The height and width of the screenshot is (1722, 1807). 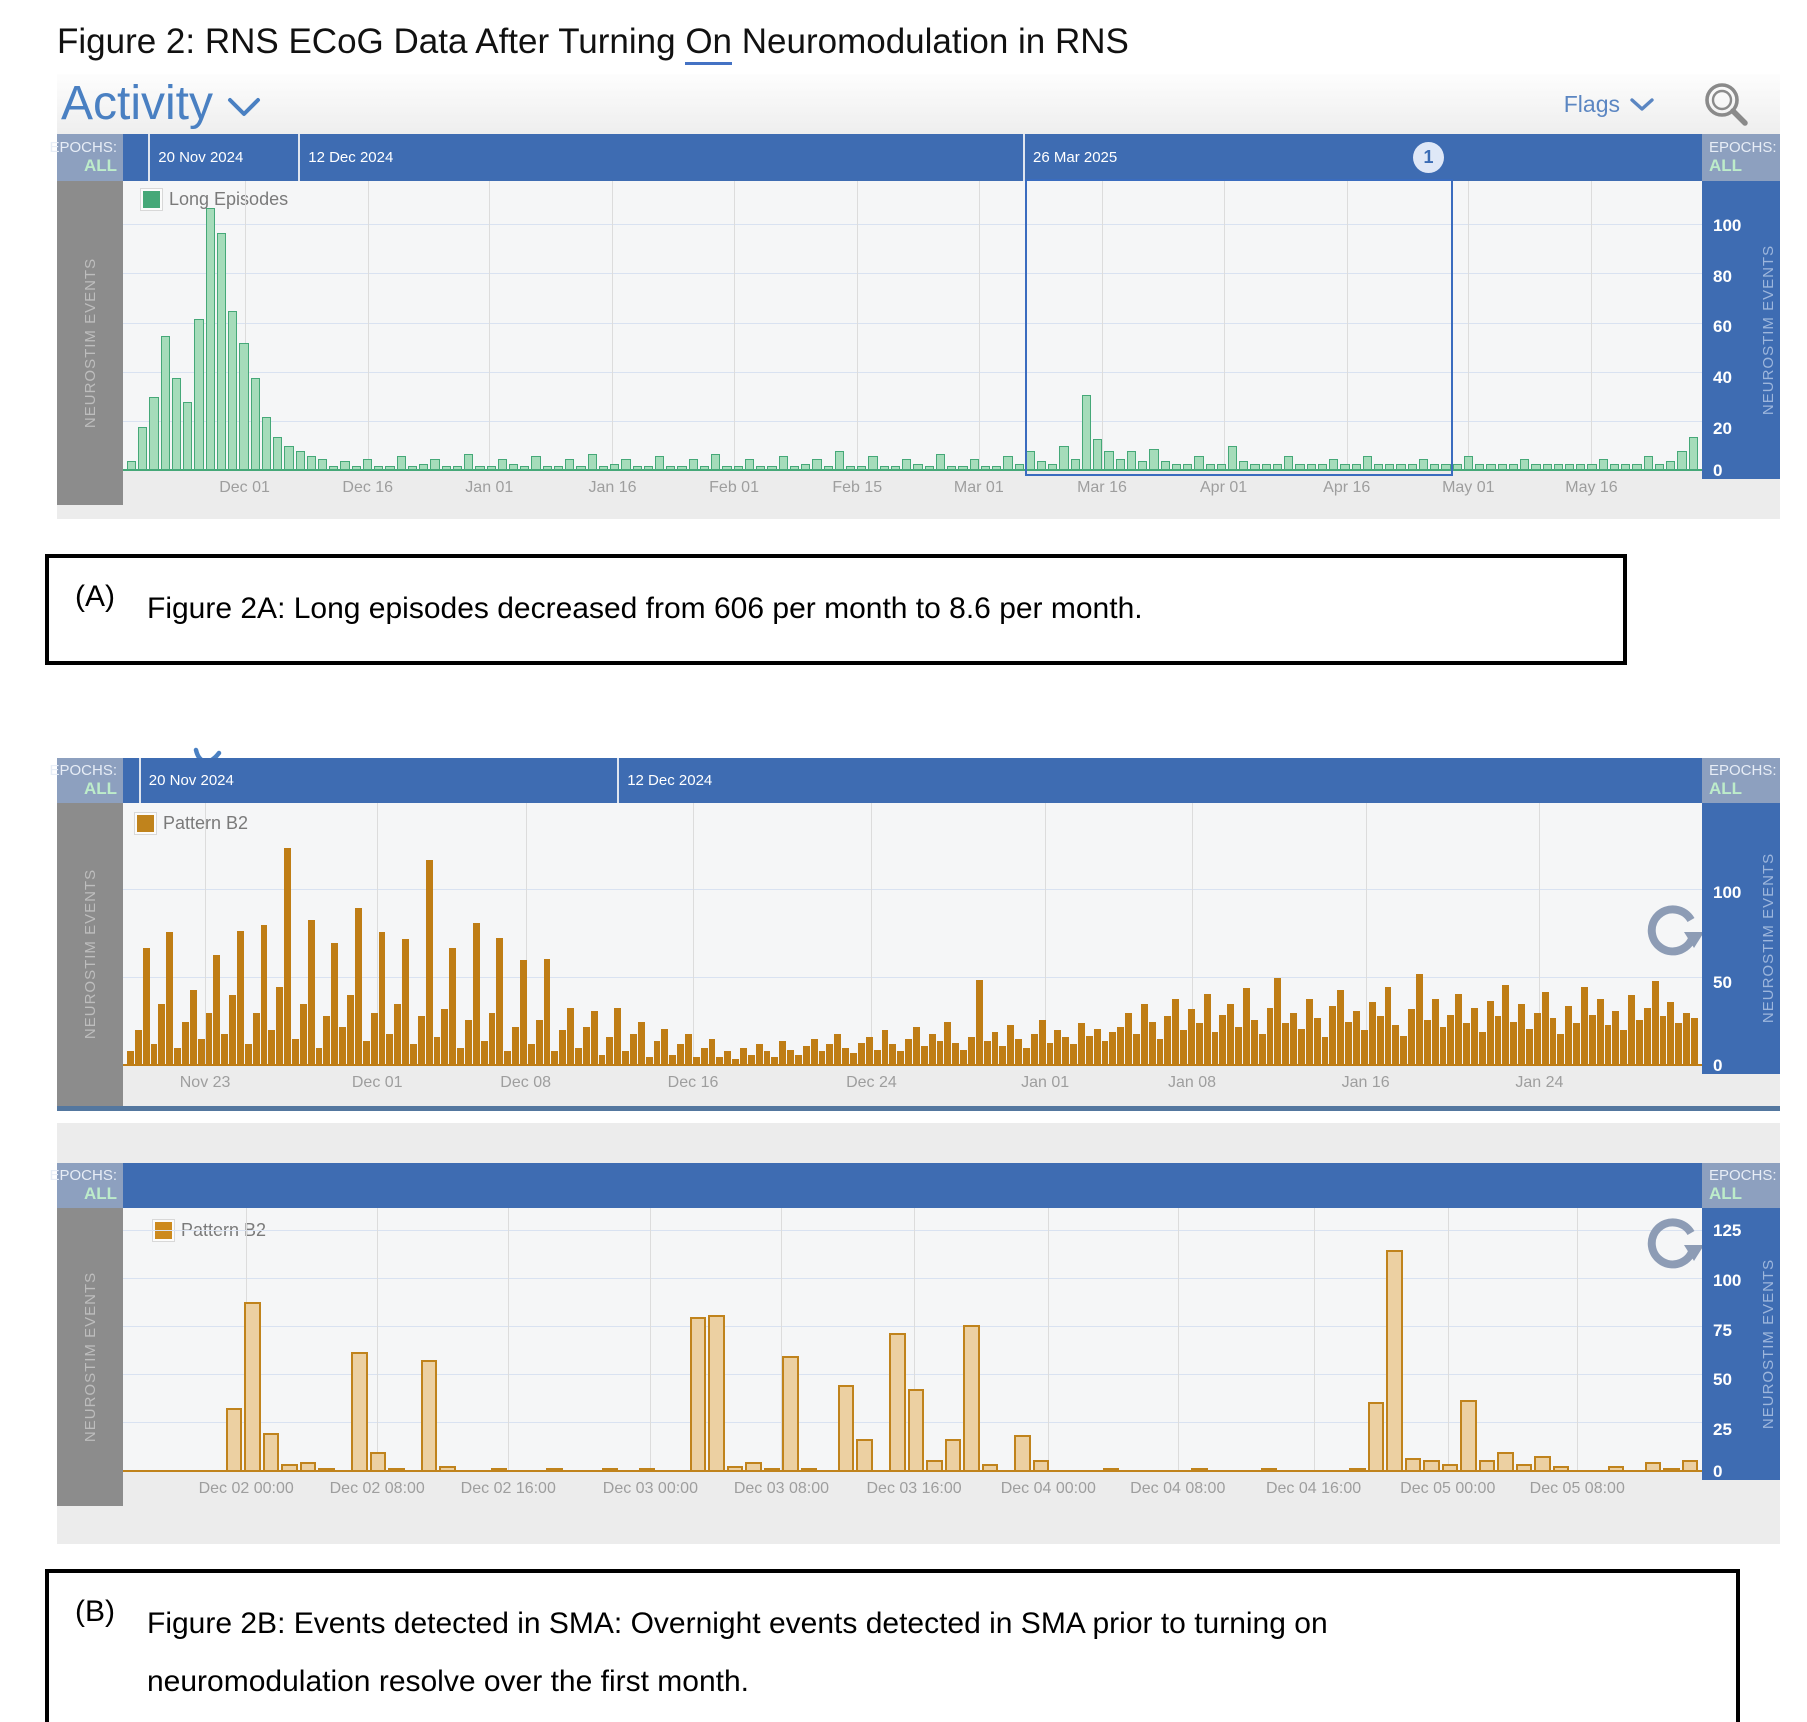 I want to click on activity-title: Activity, so click(x=137, y=103).